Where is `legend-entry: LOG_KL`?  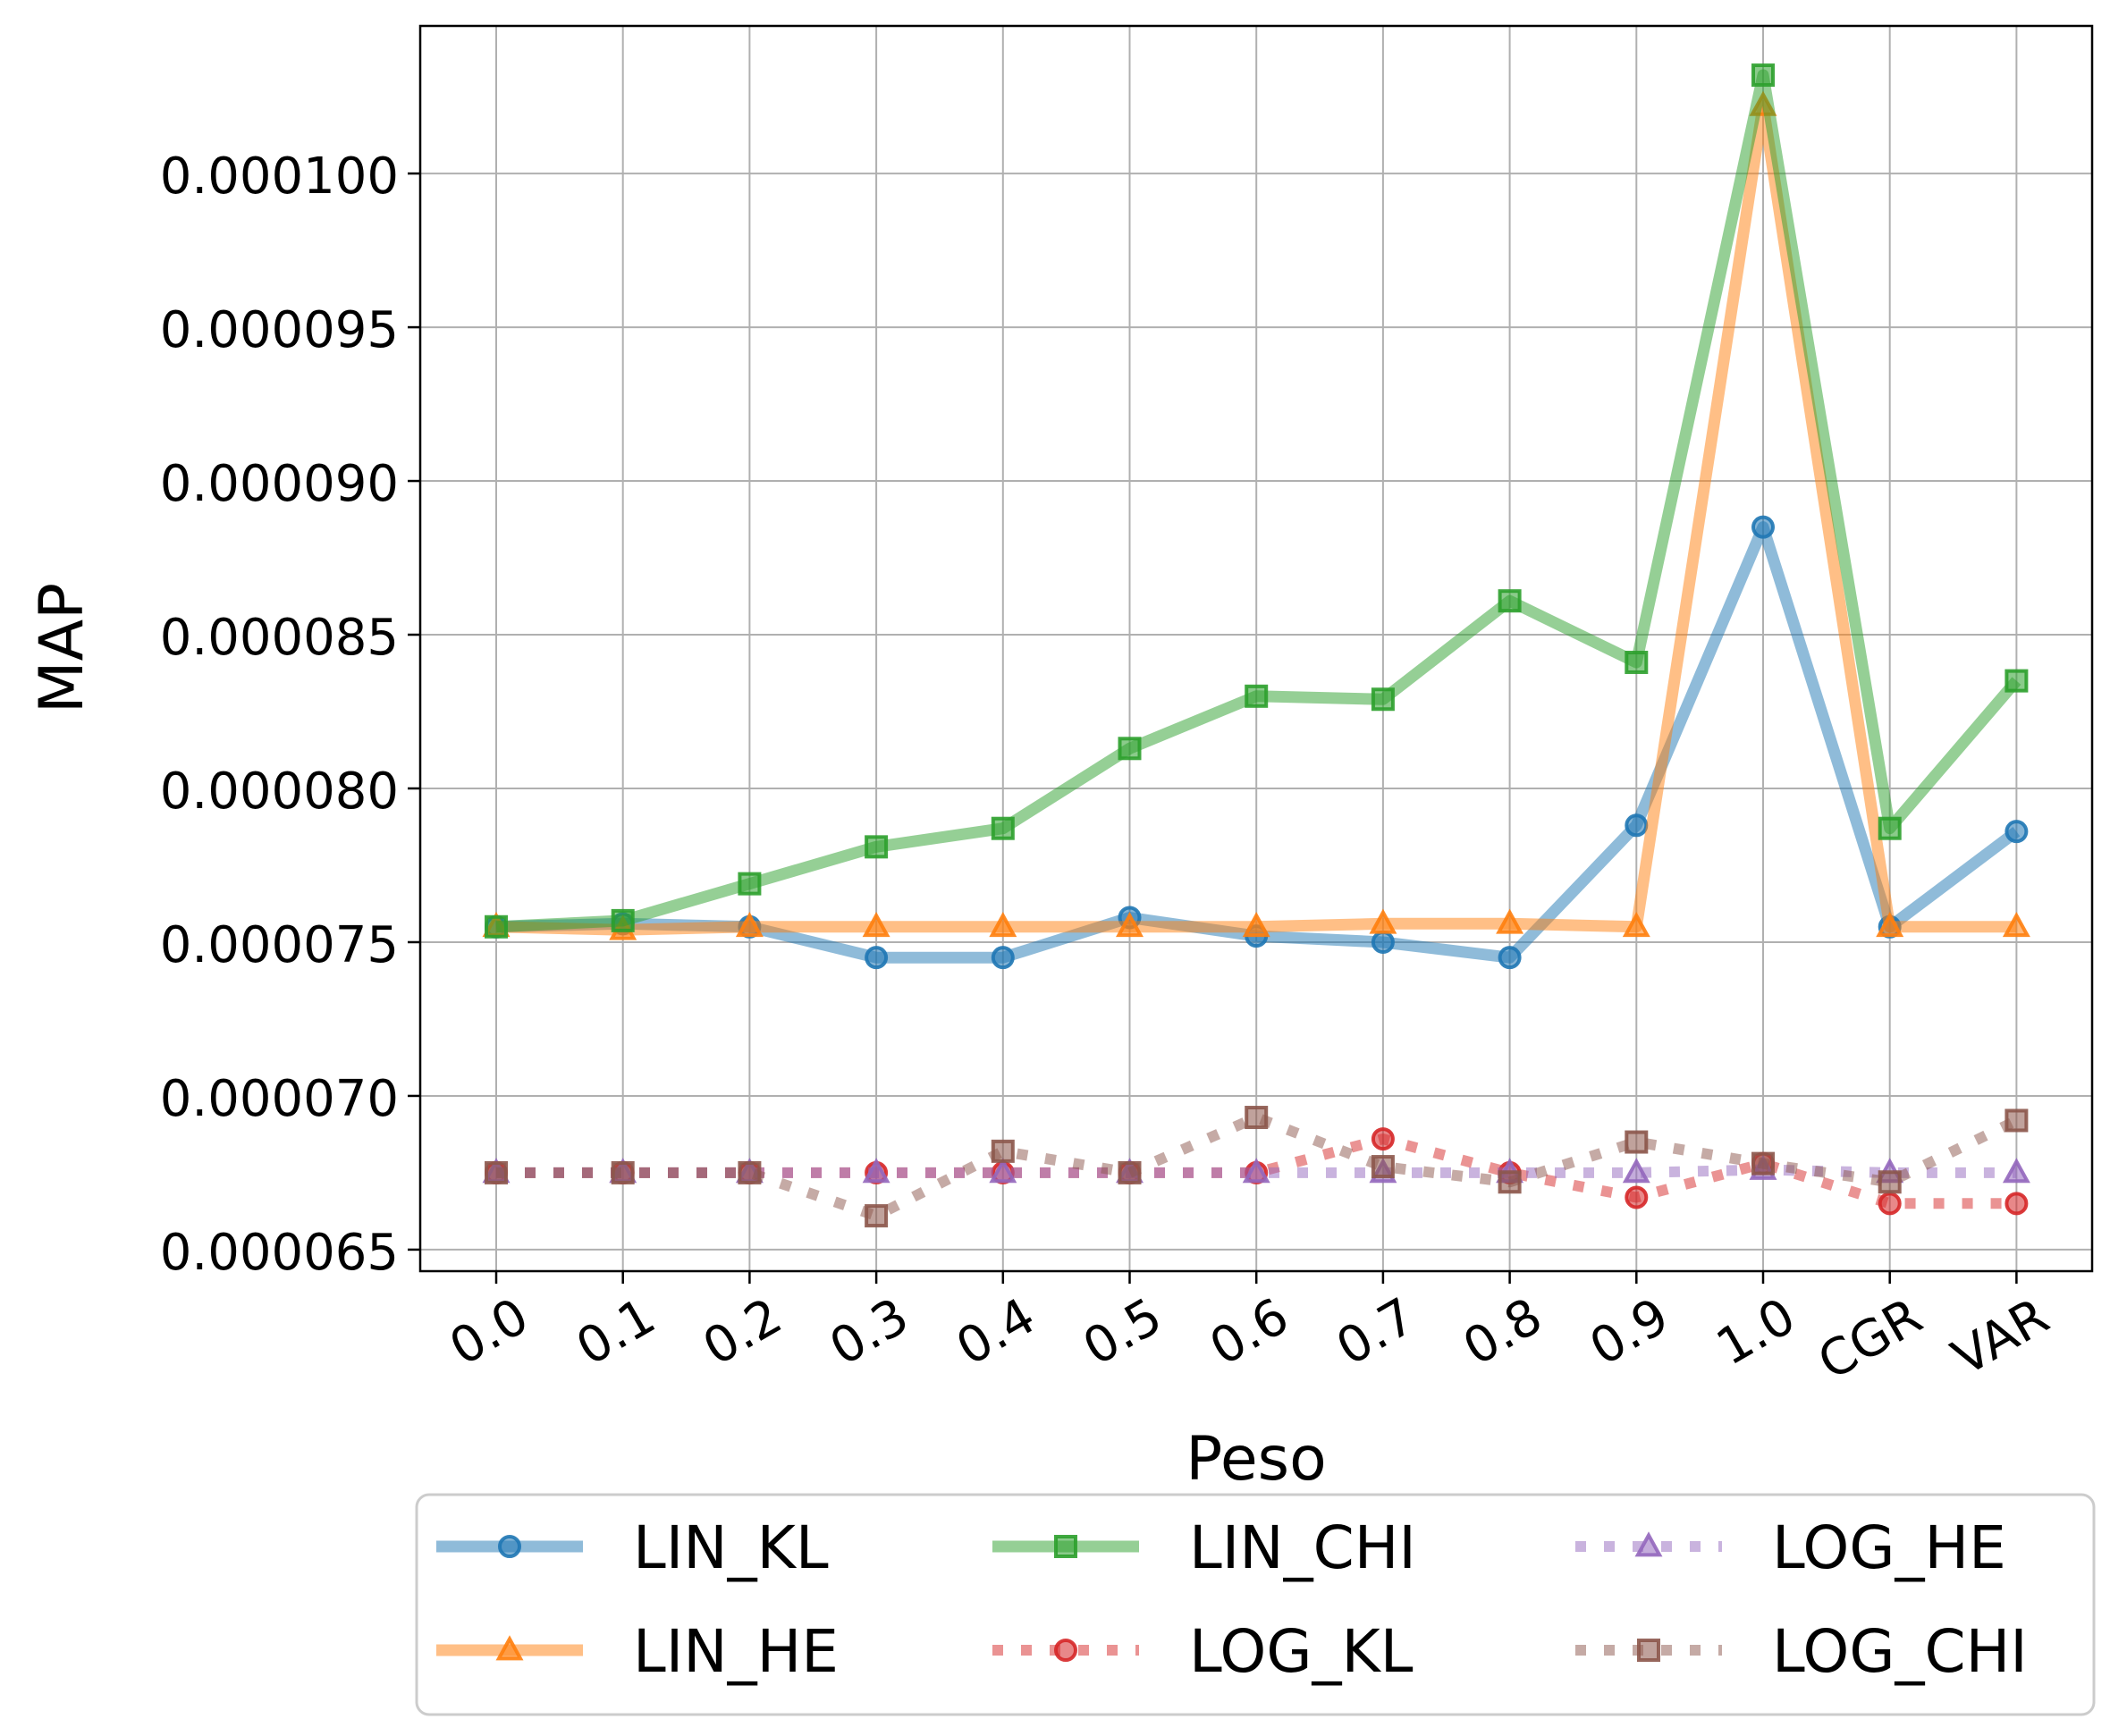
legend-entry: LOG_KL is located at coordinates (1203, 1651).